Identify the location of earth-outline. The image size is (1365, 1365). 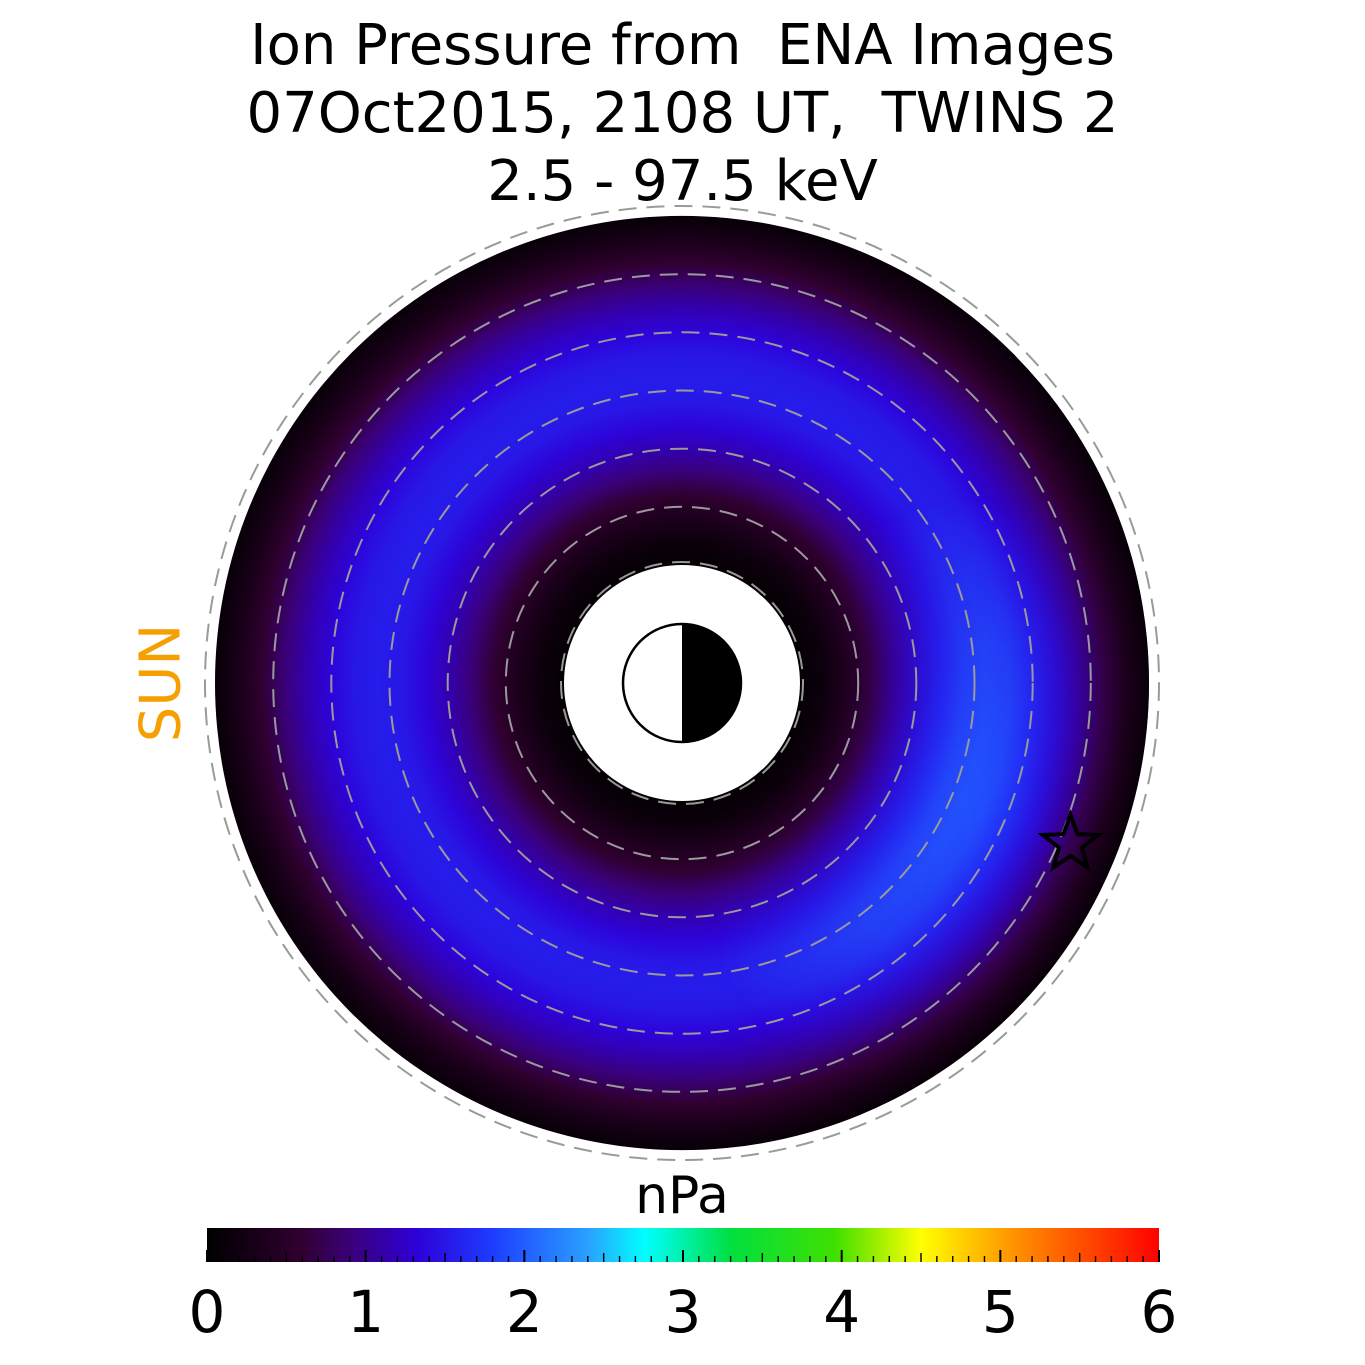
(682, 683).